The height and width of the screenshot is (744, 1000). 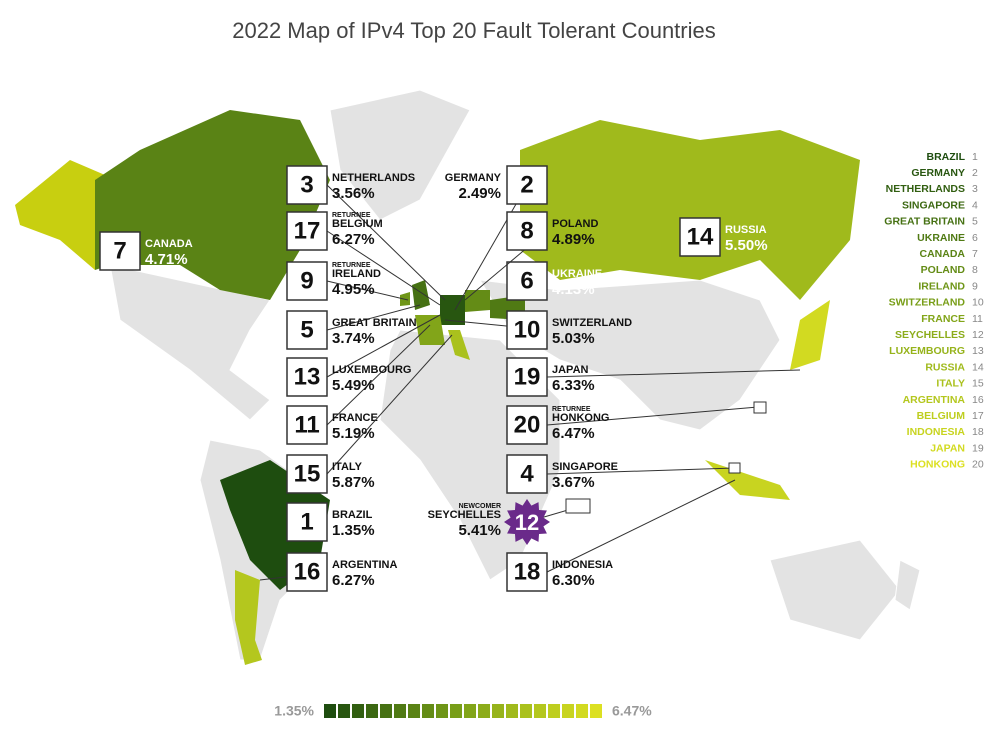 I want to click on legend-rank: 15, so click(x=978, y=384).